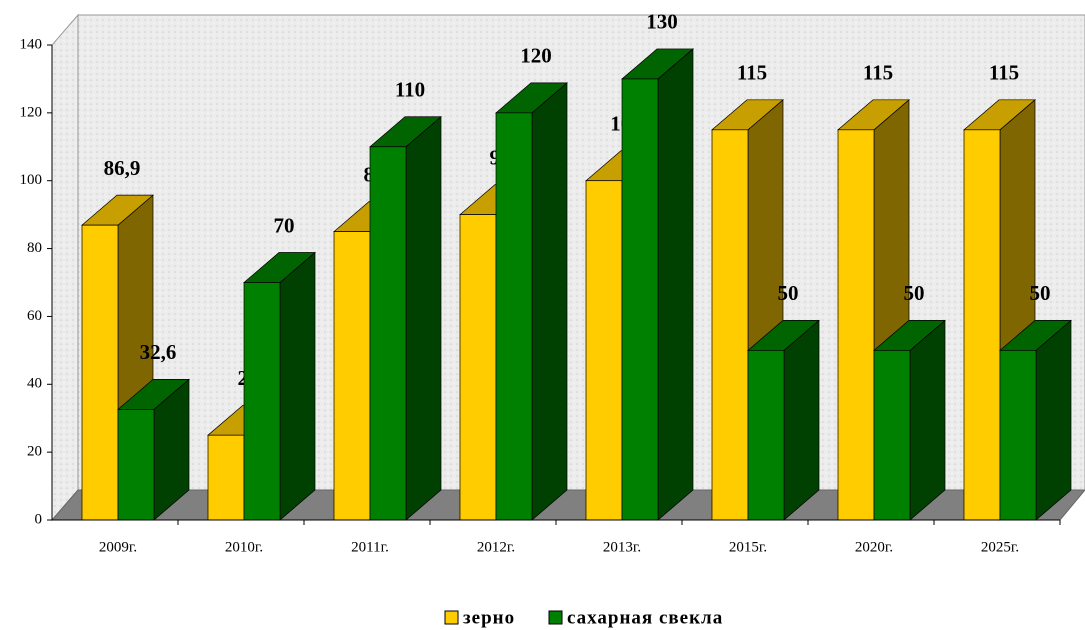 The image size is (1085, 630). Describe the element at coordinates (662, 22) in the screenshot. I see `value-label: 130` at that location.